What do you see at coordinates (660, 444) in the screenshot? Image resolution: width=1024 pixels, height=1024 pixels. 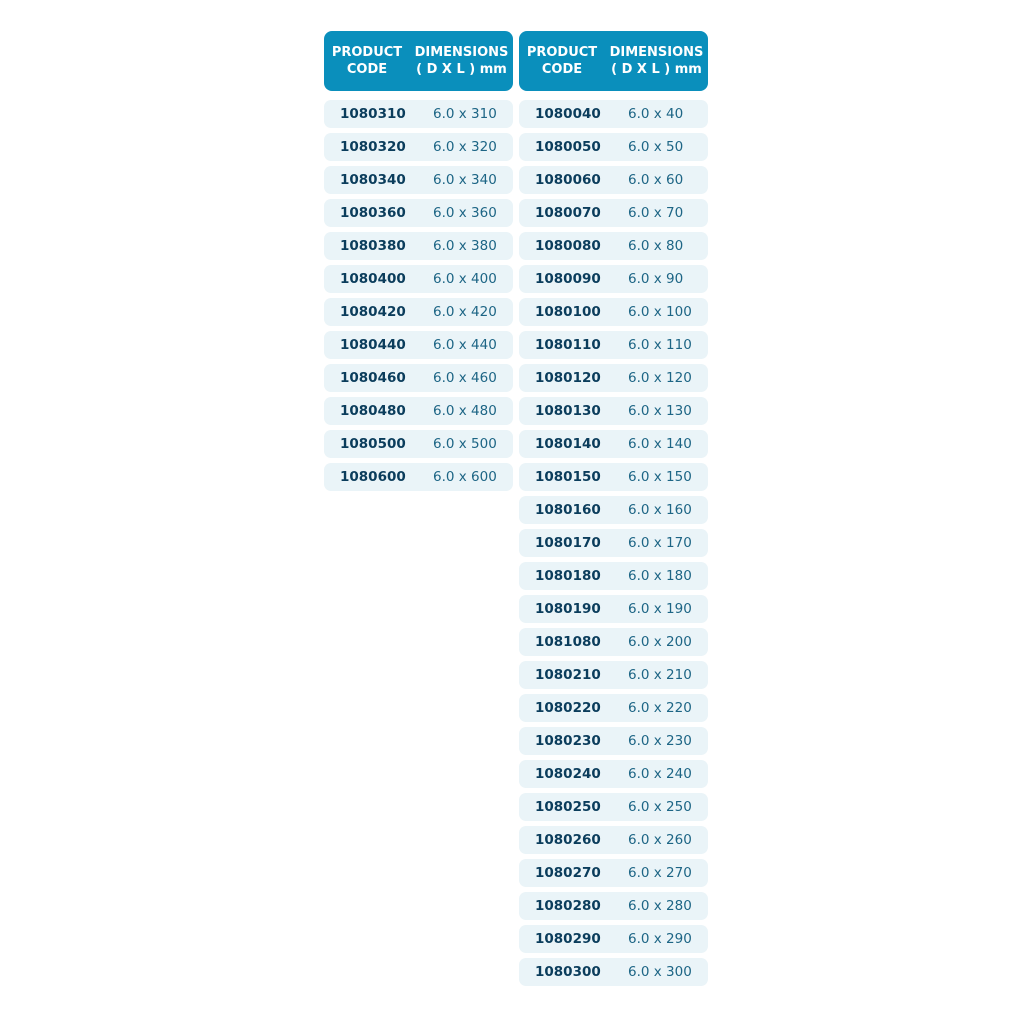 I see `dimensions: 6.0 x 140` at bounding box center [660, 444].